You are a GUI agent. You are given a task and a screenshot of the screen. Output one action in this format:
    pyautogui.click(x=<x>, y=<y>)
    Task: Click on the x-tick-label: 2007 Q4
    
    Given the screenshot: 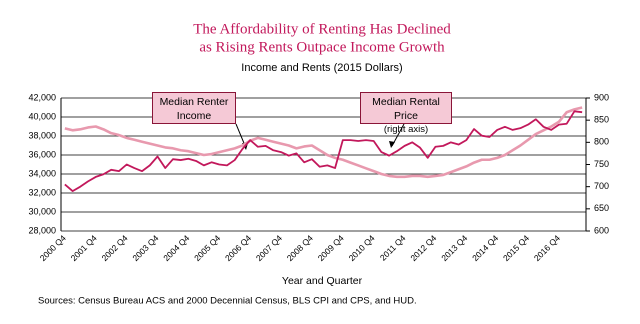 What is the action you would take?
    pyautogui.click(x=269, y=248)
    